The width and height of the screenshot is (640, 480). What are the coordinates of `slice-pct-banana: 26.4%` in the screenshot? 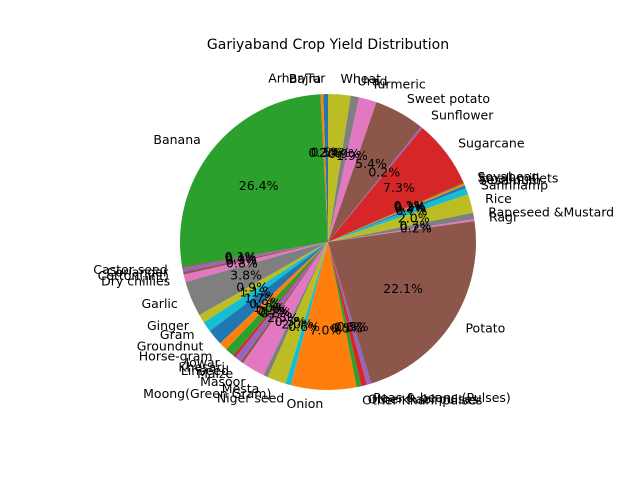 It's located at (259, 185).